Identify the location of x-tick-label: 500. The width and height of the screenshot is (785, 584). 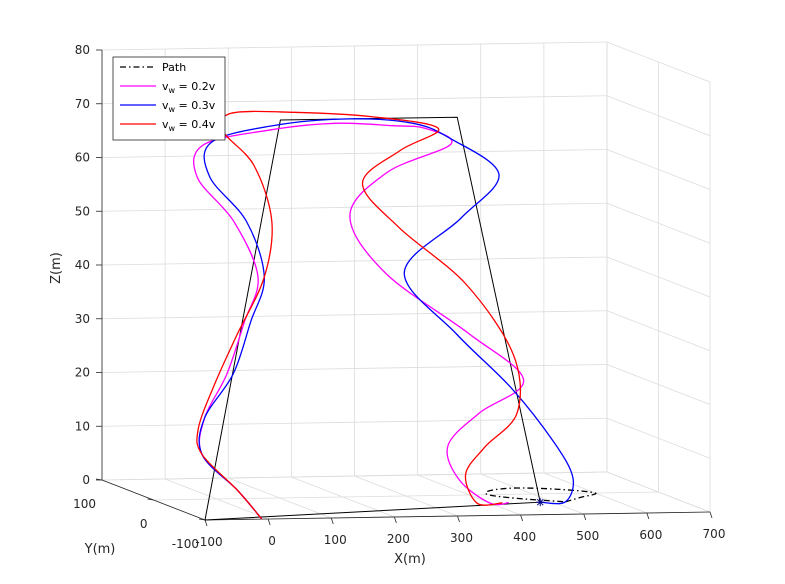
(587, 536).